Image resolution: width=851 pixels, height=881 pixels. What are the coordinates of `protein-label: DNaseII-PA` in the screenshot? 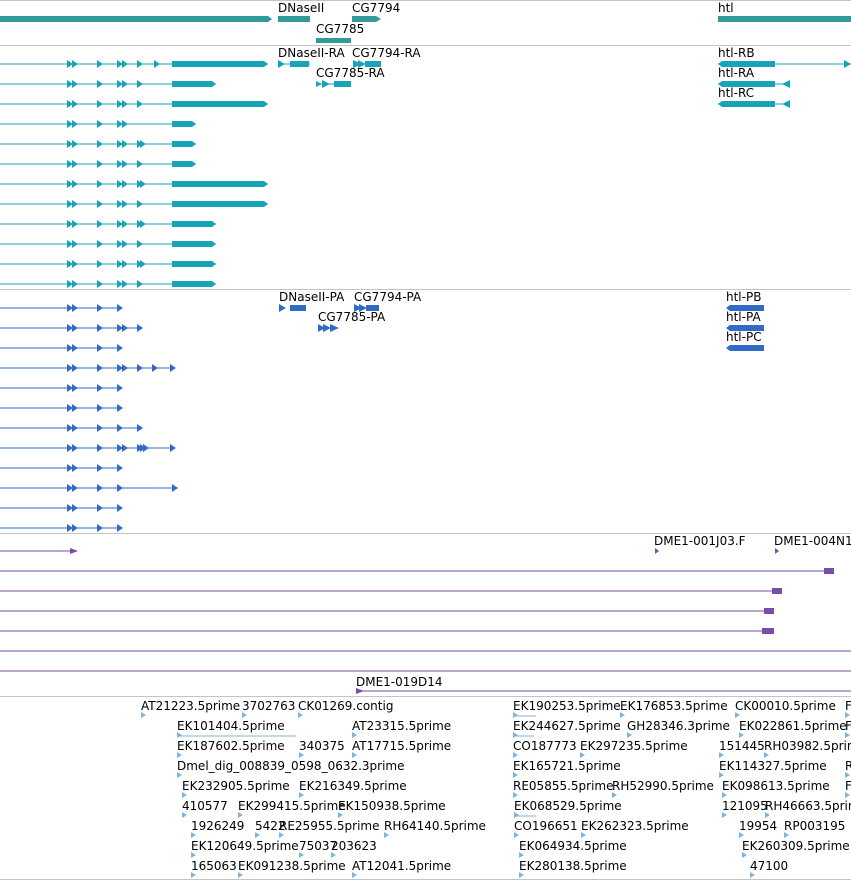 It's located at (312, 297).